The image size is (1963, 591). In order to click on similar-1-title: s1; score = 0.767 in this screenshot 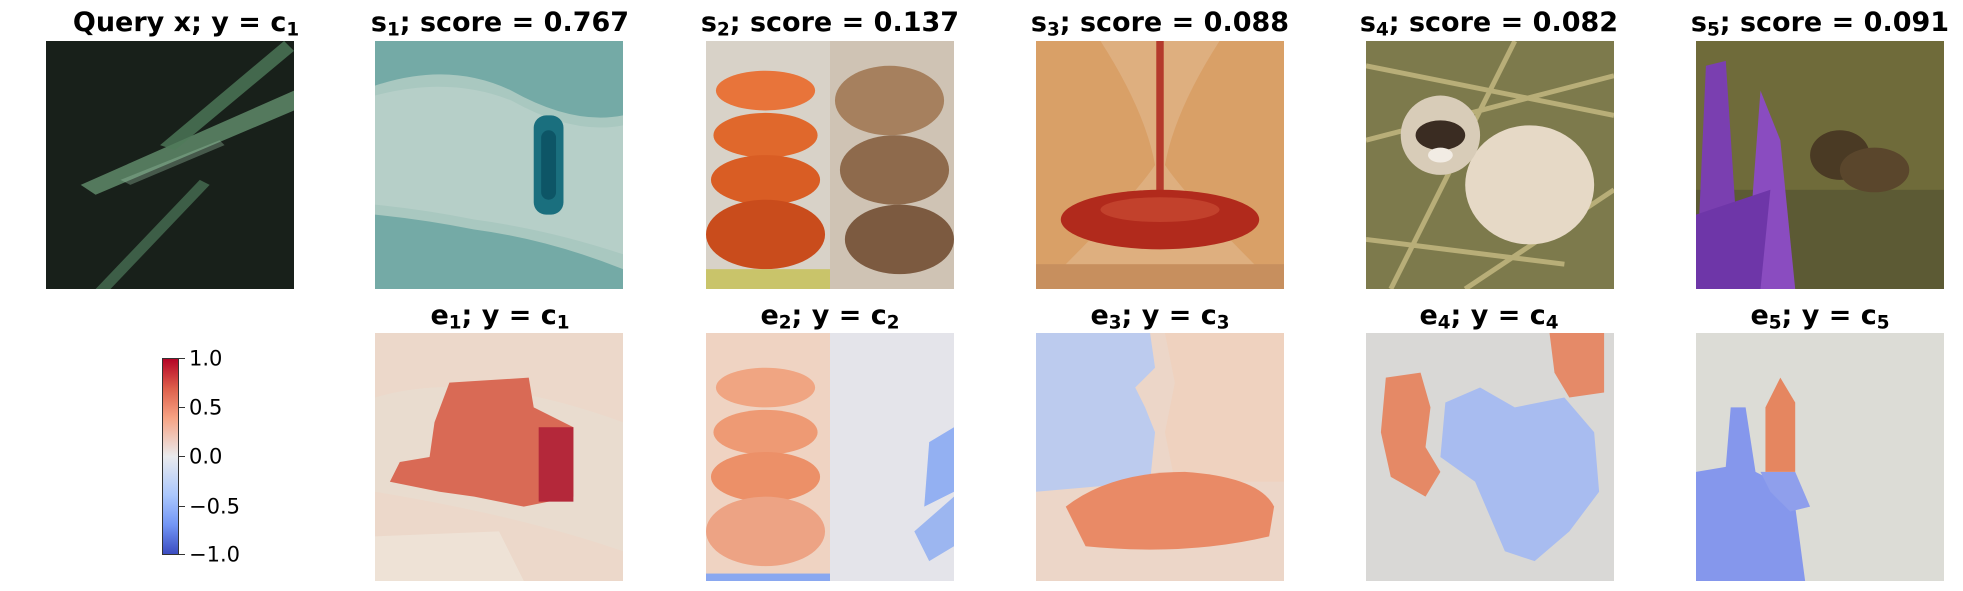, I will do `click(500, 24)`.